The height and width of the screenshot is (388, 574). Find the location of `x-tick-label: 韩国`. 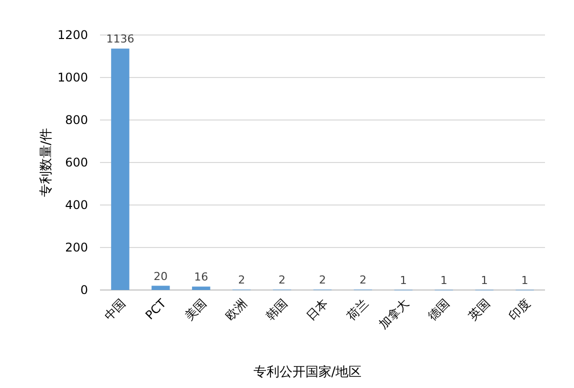

x-tick-label: 韩国 is located at coordinates (276, 310).